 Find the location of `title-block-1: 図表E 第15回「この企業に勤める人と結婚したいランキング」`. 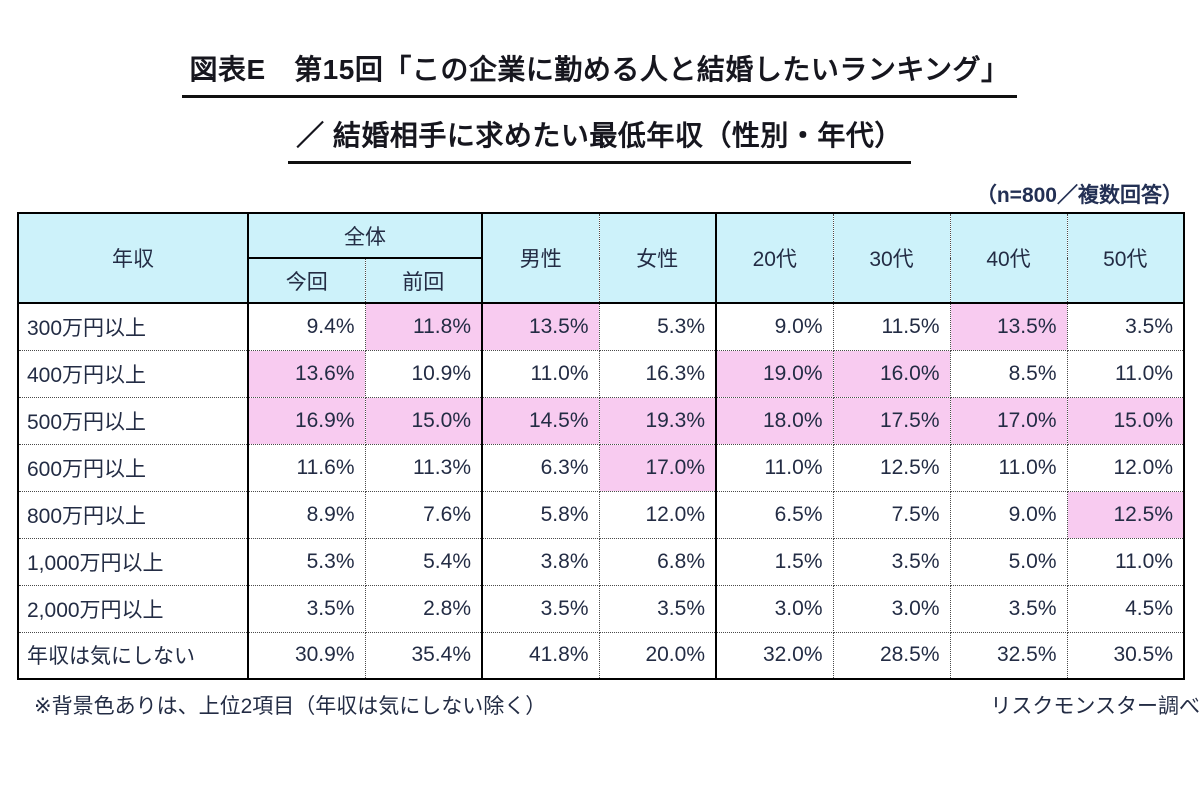

title-block-1: 図表E 第15回「この企業に勤める人と結婚したいランキング」 is located at coordinates (599, 73).